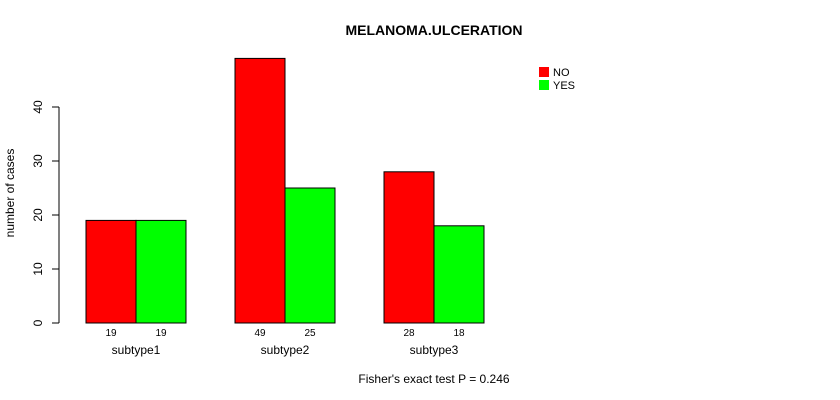  I want to click on legend-label-yes: YES, so click(564, 86).